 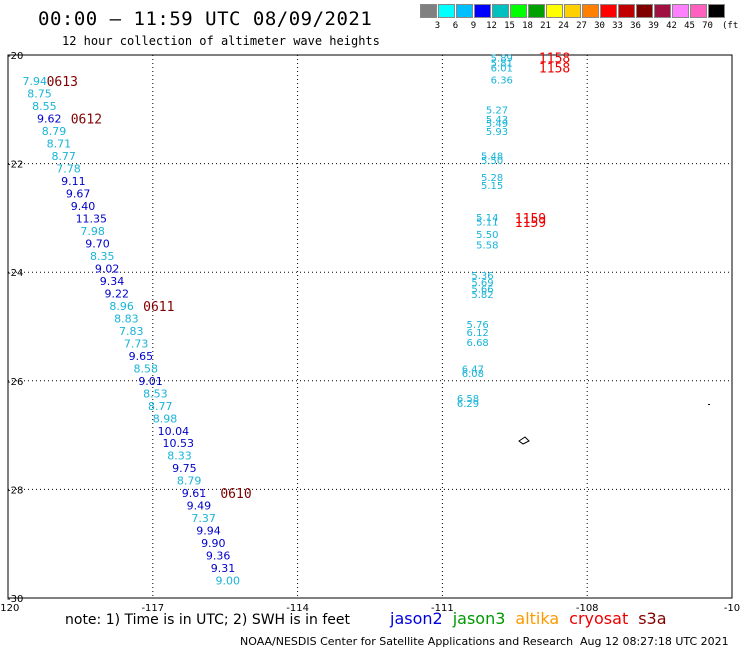 What do you see at coordinates (509, 26) in the screenshot?
I see `legend-label: 15` at bounding box center [509, 26].